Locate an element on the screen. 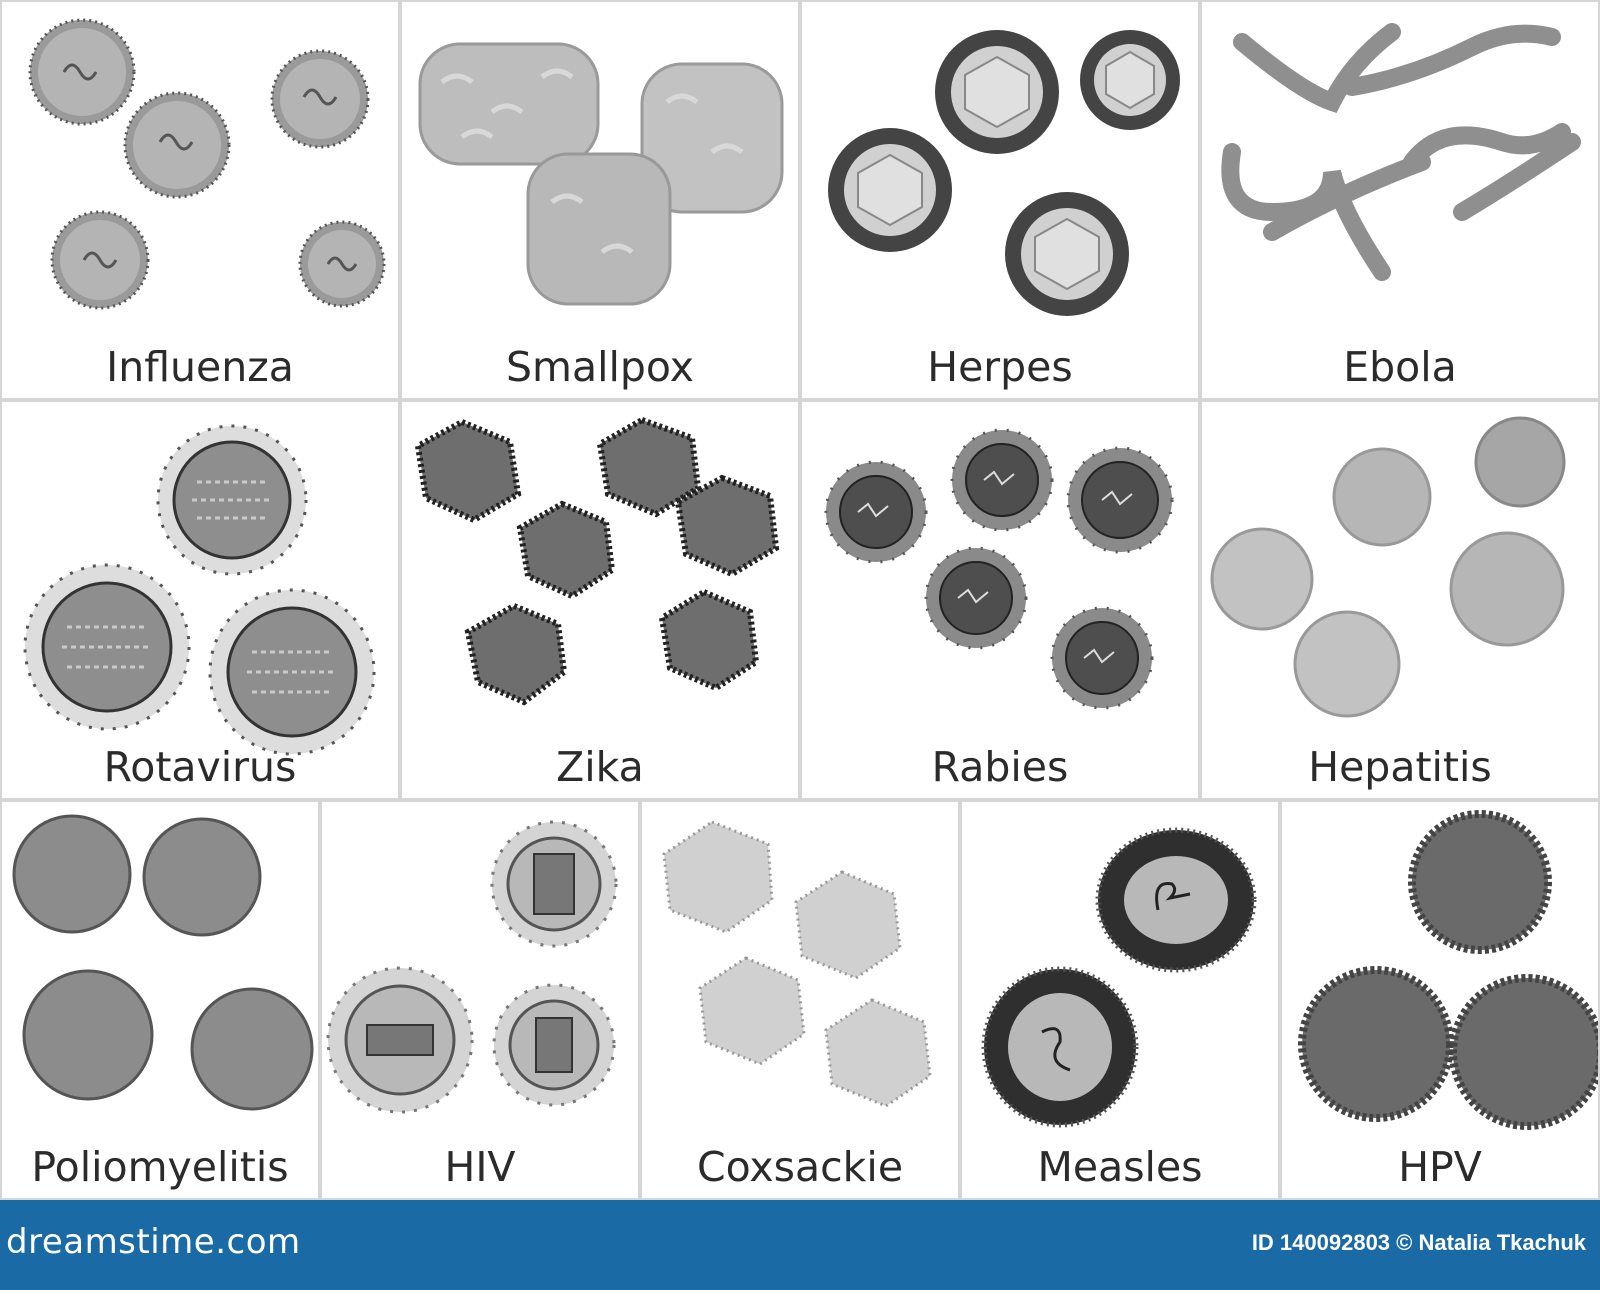  ebola-filament is located at coordinates (1401, 152).